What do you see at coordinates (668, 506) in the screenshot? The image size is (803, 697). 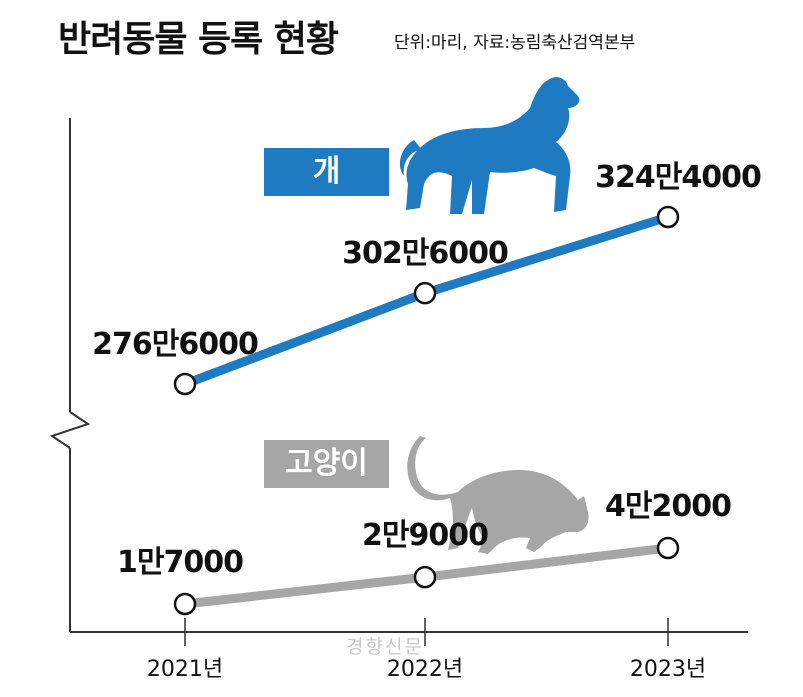 I see `data-label: 4만2000` at bounding box center [668, 506].